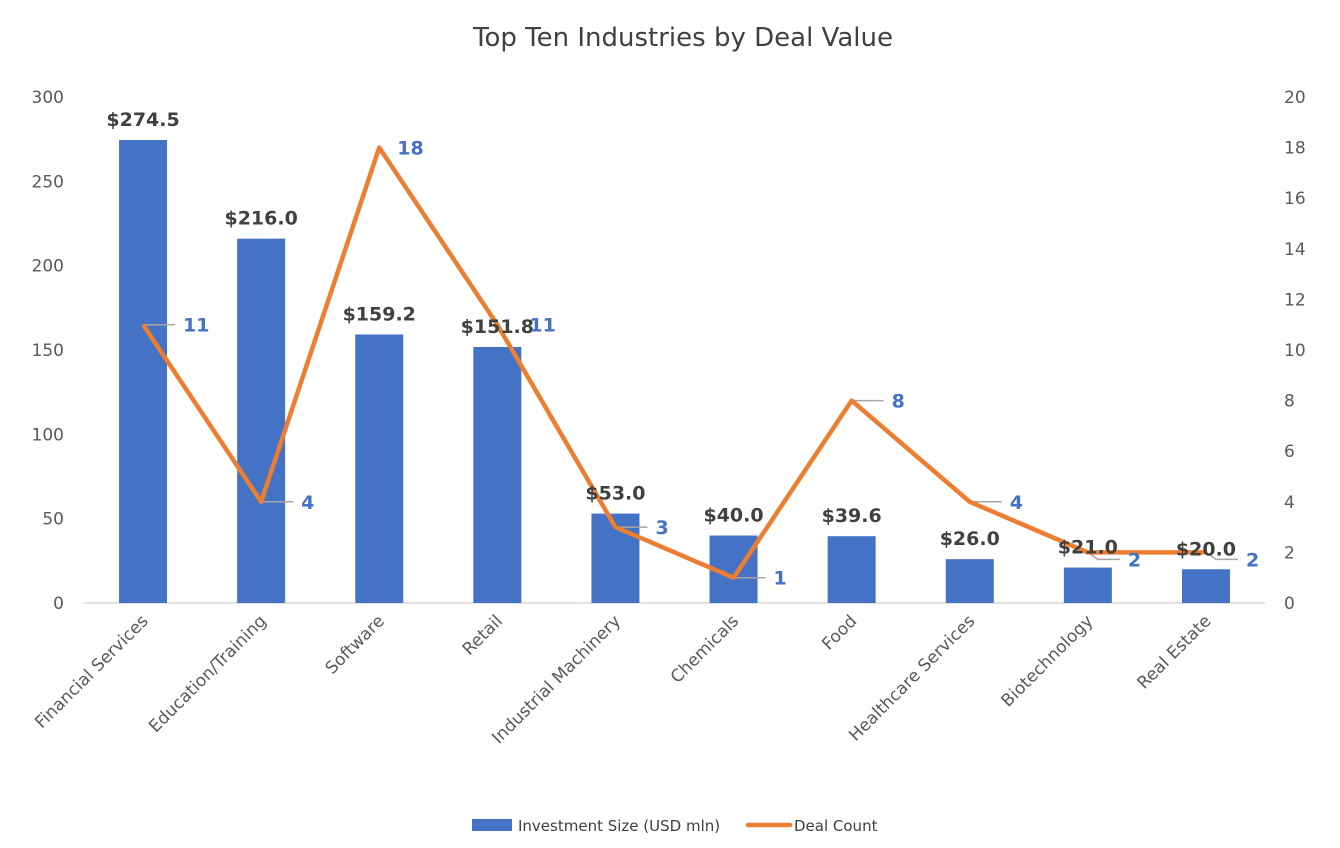 This screenshot has height=848, width=1340. I want to click on y-left-tick-label: 50, so click(53, 520).